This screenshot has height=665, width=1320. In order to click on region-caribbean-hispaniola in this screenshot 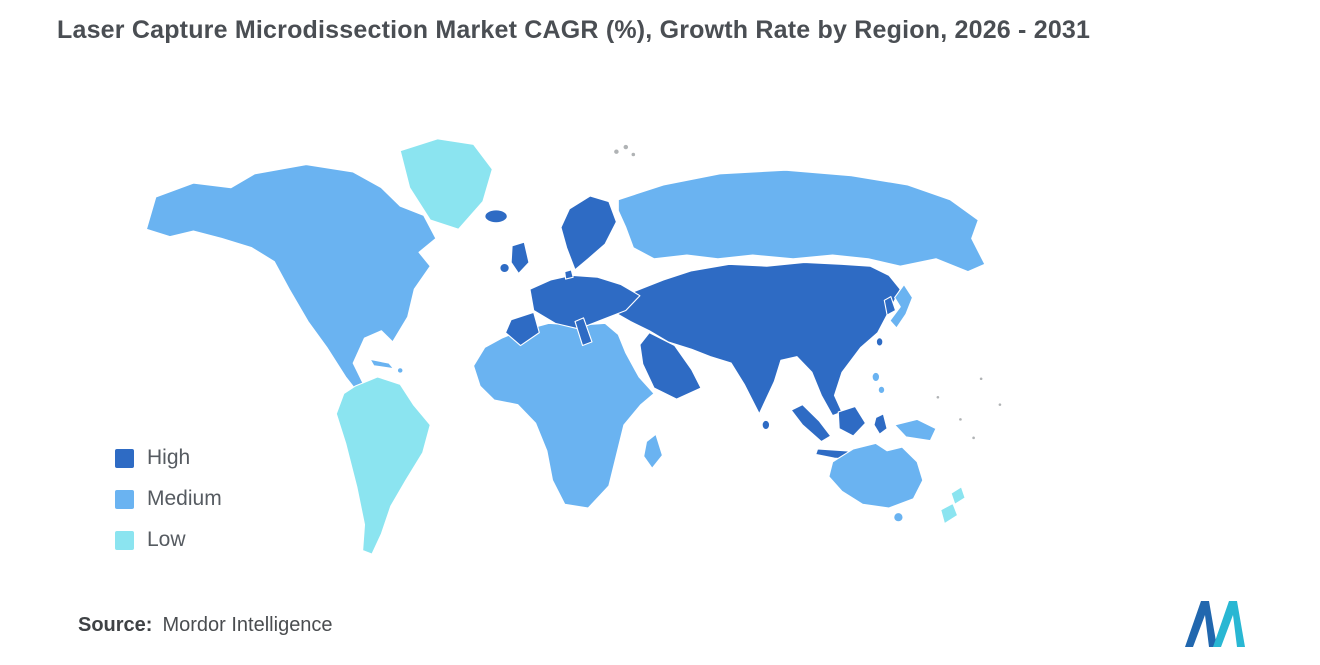, I will do `click(400, 370)`.